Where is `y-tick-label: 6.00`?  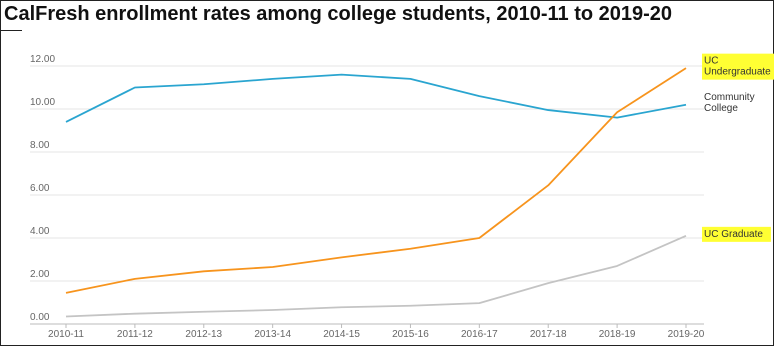
y-tick-label: 6.00 is located at coordinates (40, 188).